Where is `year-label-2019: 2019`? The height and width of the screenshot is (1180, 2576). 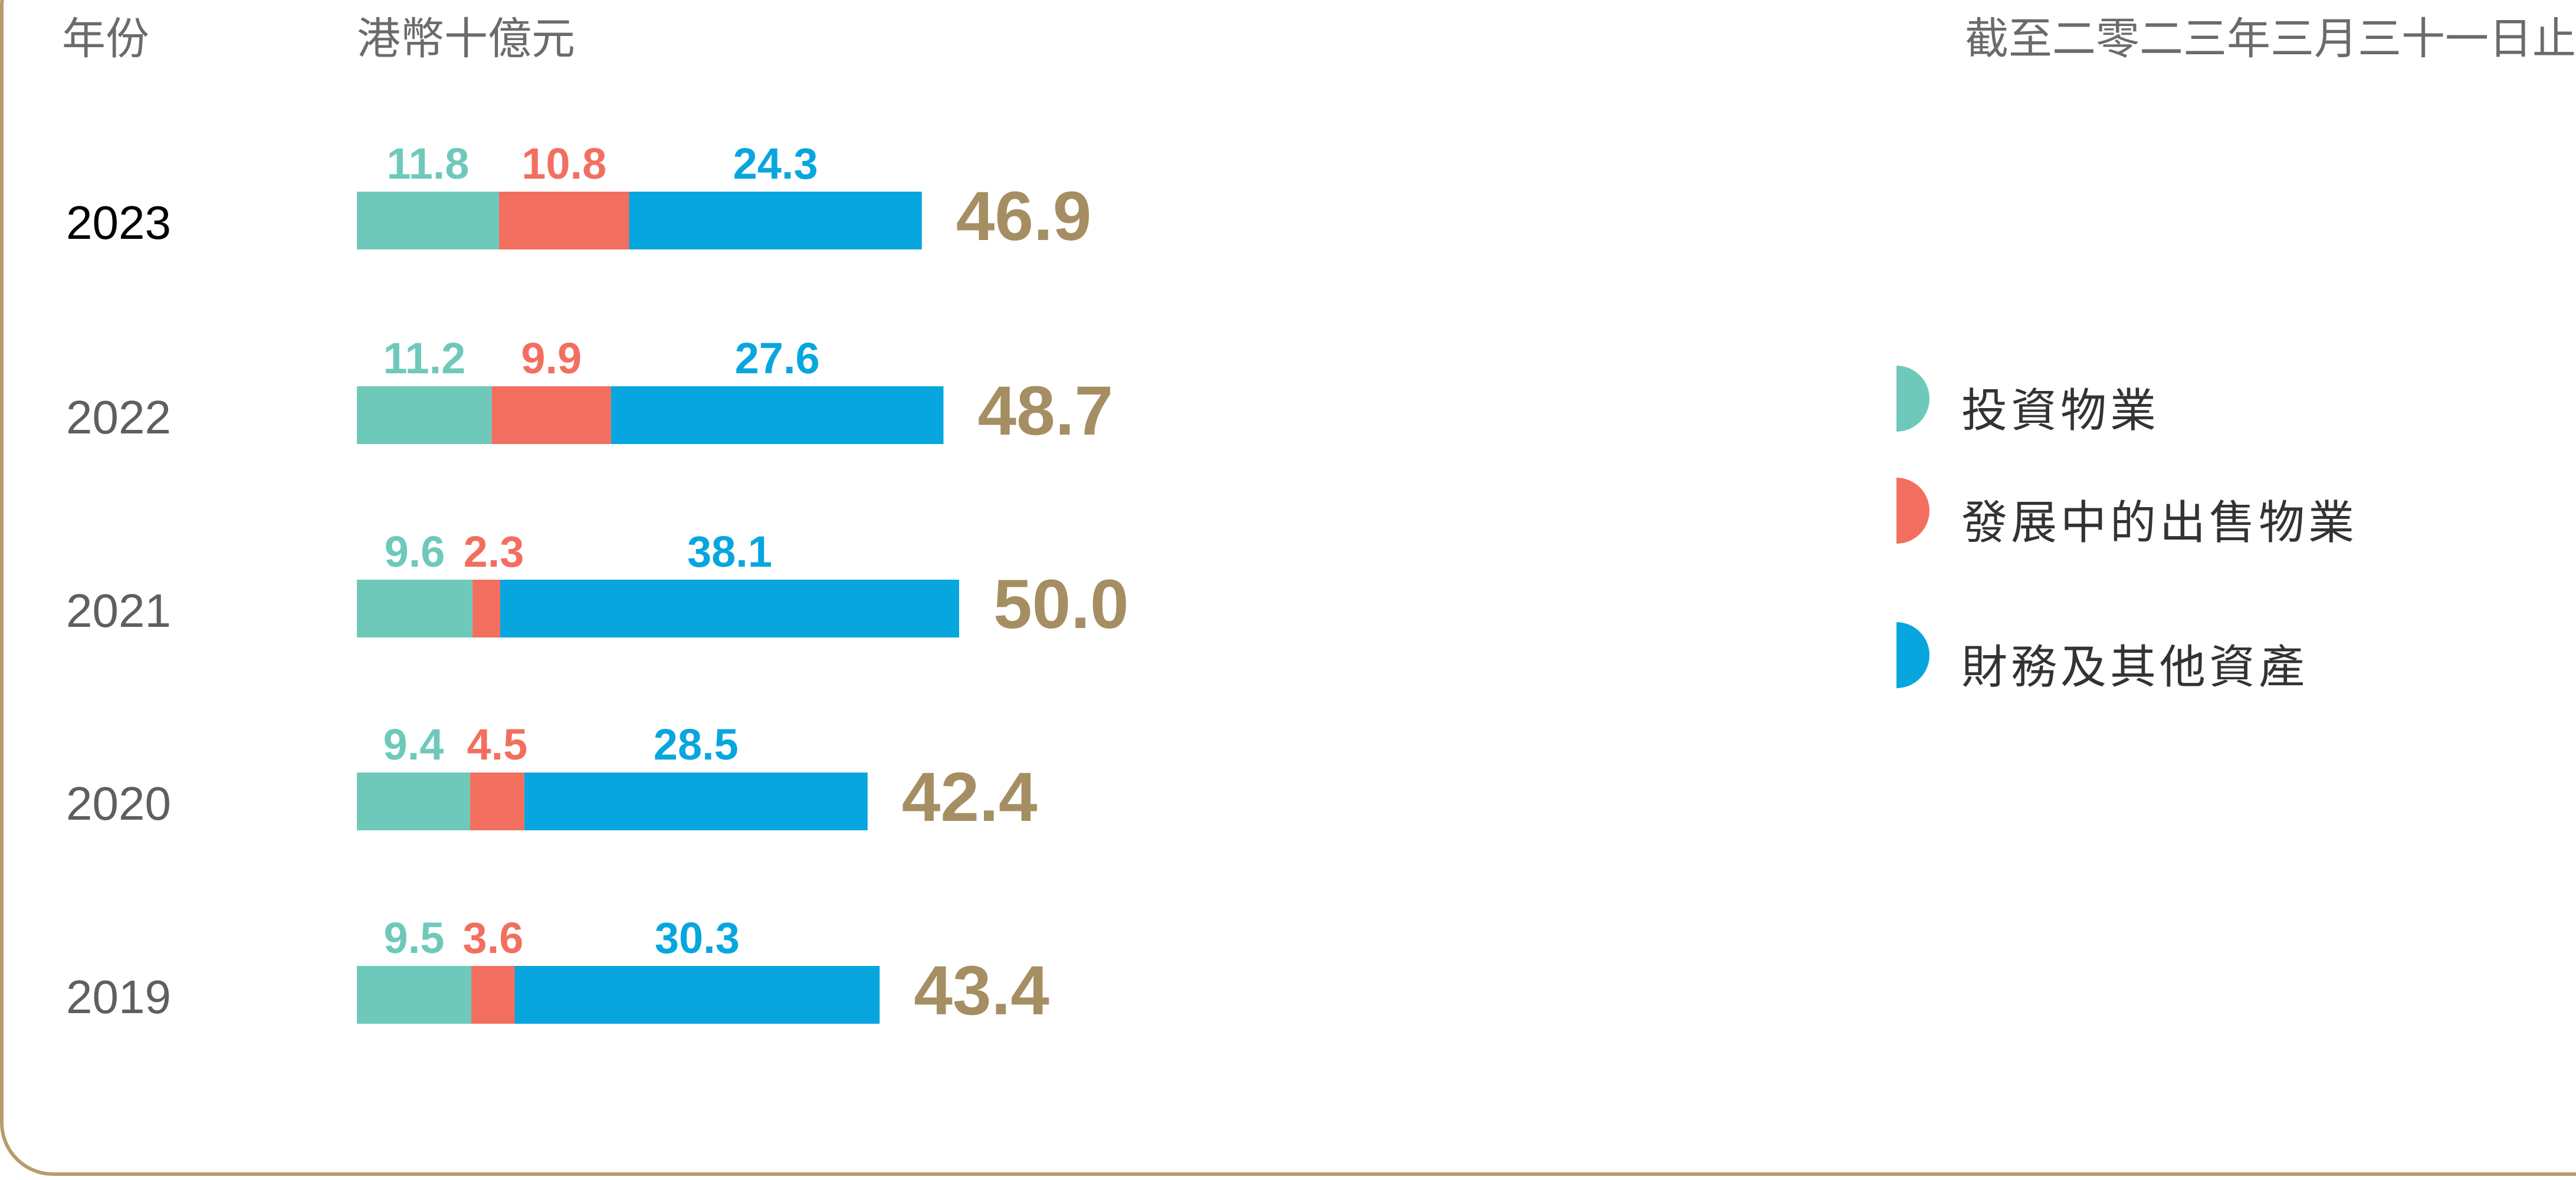 year-label-2019: 2019 is located at coordinates (118, 997).